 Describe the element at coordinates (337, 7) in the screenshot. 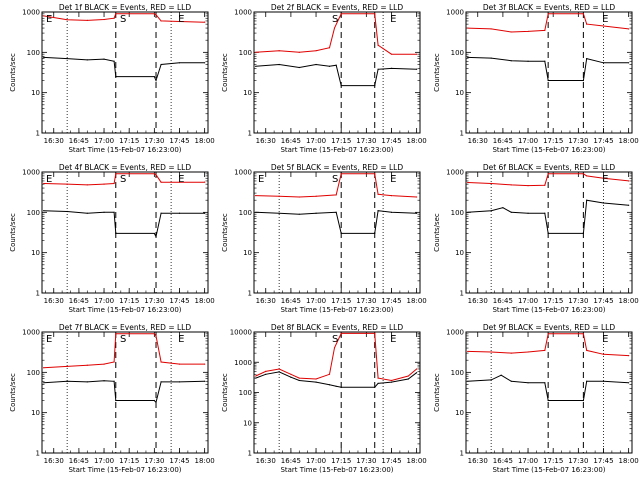

I see `panel-title: Det 2f BLACK = Events, RED = LLD` at that location.